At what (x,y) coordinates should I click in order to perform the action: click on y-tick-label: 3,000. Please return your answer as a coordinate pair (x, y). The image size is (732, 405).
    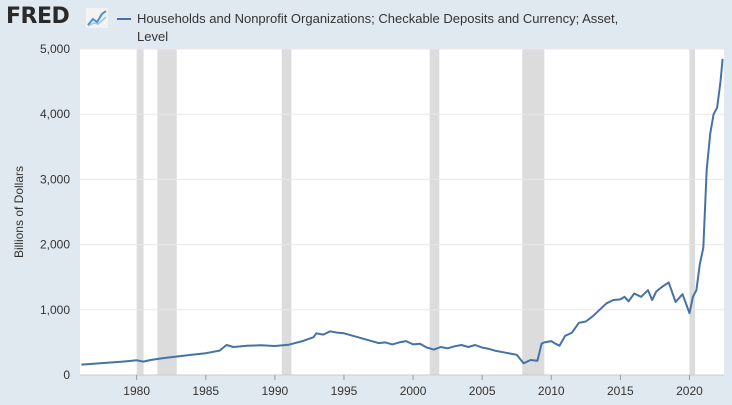
    Looking at the image, I should click on (55, 179).